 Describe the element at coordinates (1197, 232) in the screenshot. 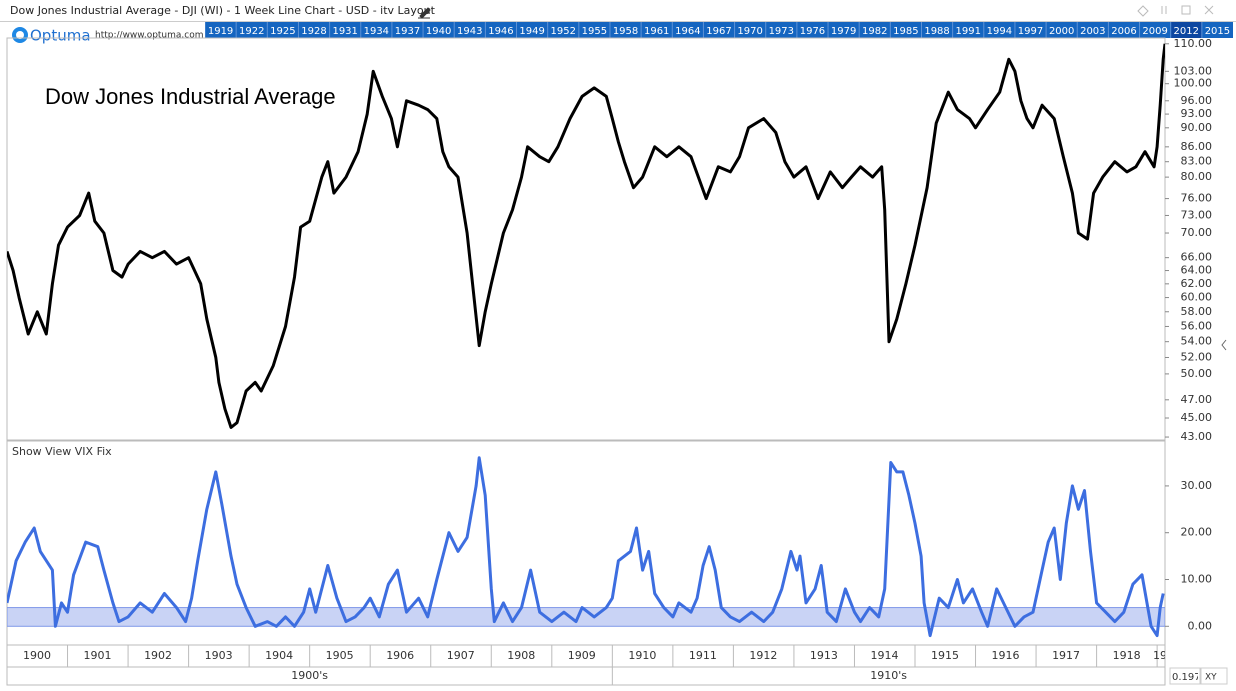

I see `y-tick-label: 70.00` at that location.